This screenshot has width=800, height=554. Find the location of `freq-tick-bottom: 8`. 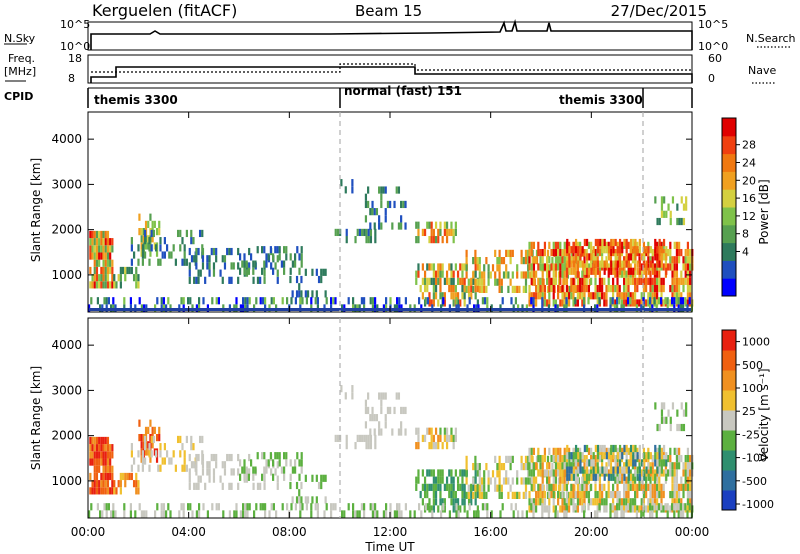

freq-tick-bottom: 8 is located at coordinates (71, 78).